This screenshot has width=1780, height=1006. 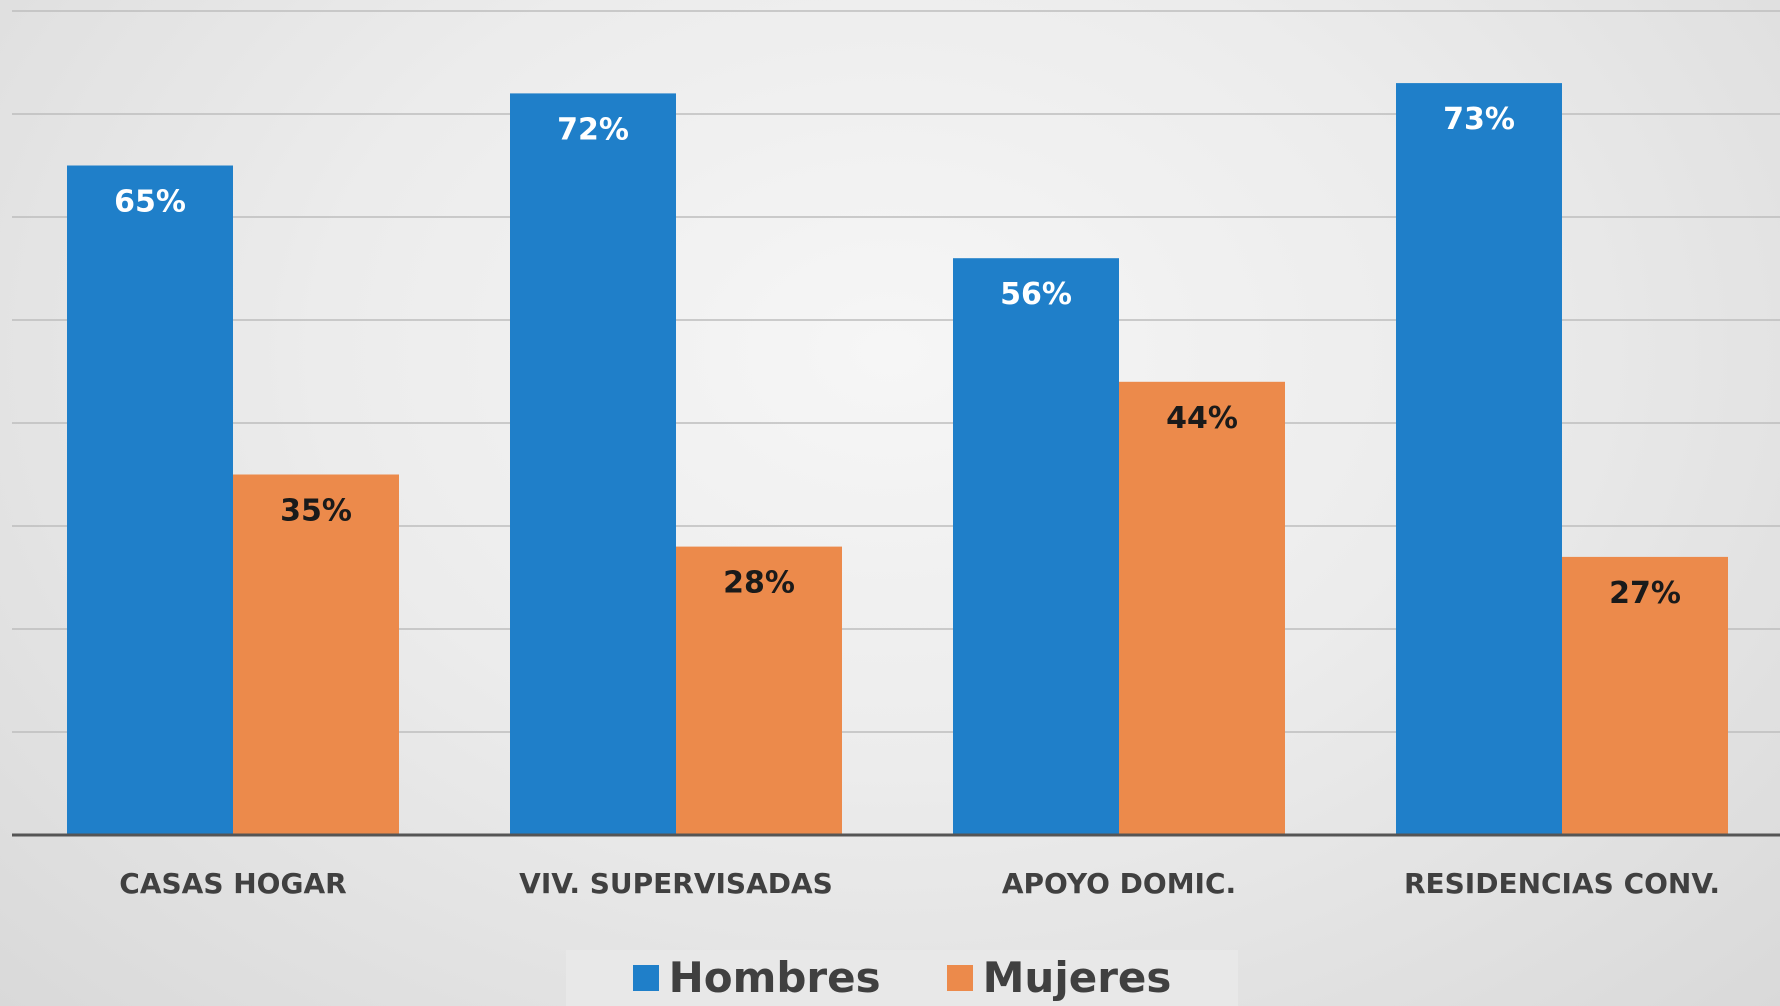 What do you see at coordinates (759, 583) in the screenshot?
I see `data-label-mujeres-2: 28%` at bounding box center [759, 583].